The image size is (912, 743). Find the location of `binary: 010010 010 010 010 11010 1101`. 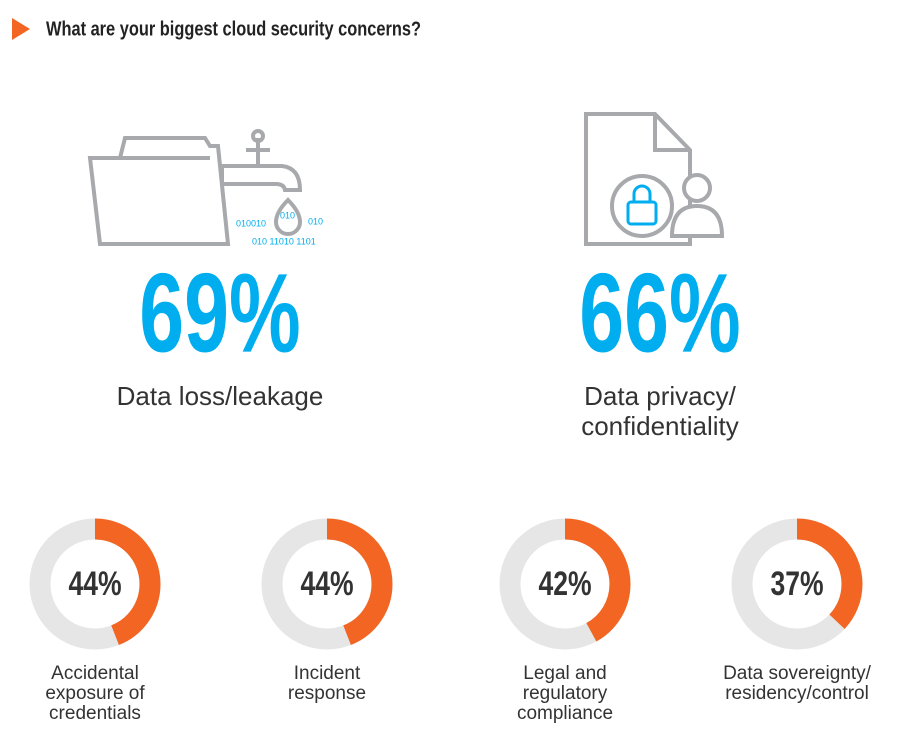

binary: 010010 010 010 010 11010 1101 is located at coordinates (279, 228).